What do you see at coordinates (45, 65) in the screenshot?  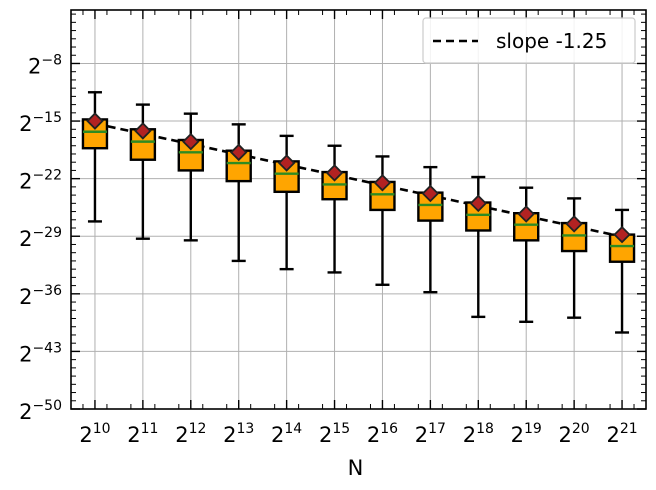 I see `y-tick-label: 2−8` at bounding box center [45, 65].